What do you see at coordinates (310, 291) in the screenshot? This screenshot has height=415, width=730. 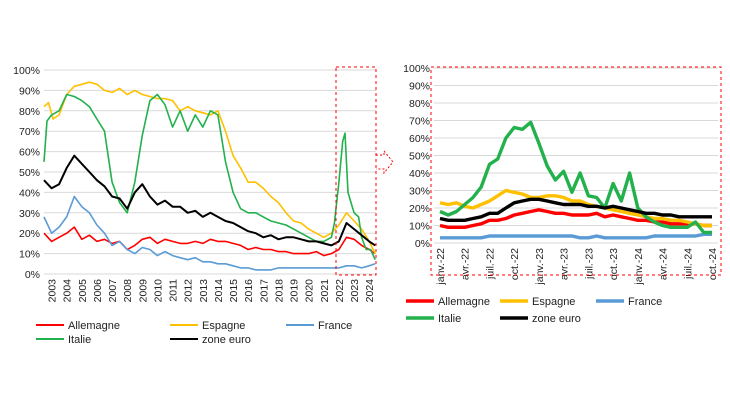 I see `x-tick-label: 2020` at bounding box center [310, 291].